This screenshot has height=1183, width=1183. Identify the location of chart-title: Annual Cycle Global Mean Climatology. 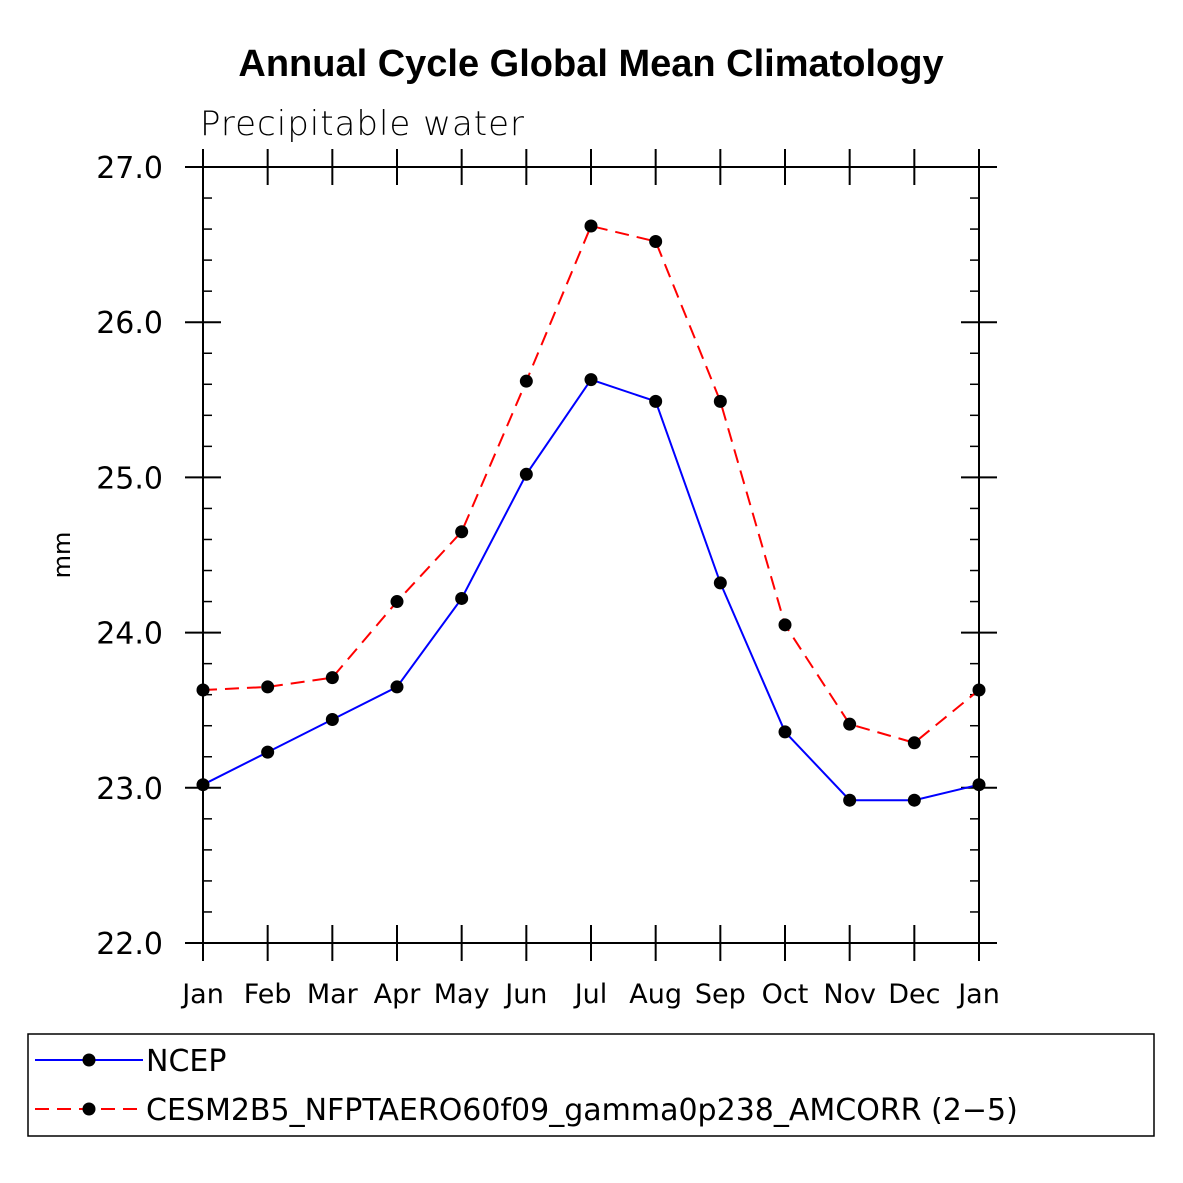
(590, 64).